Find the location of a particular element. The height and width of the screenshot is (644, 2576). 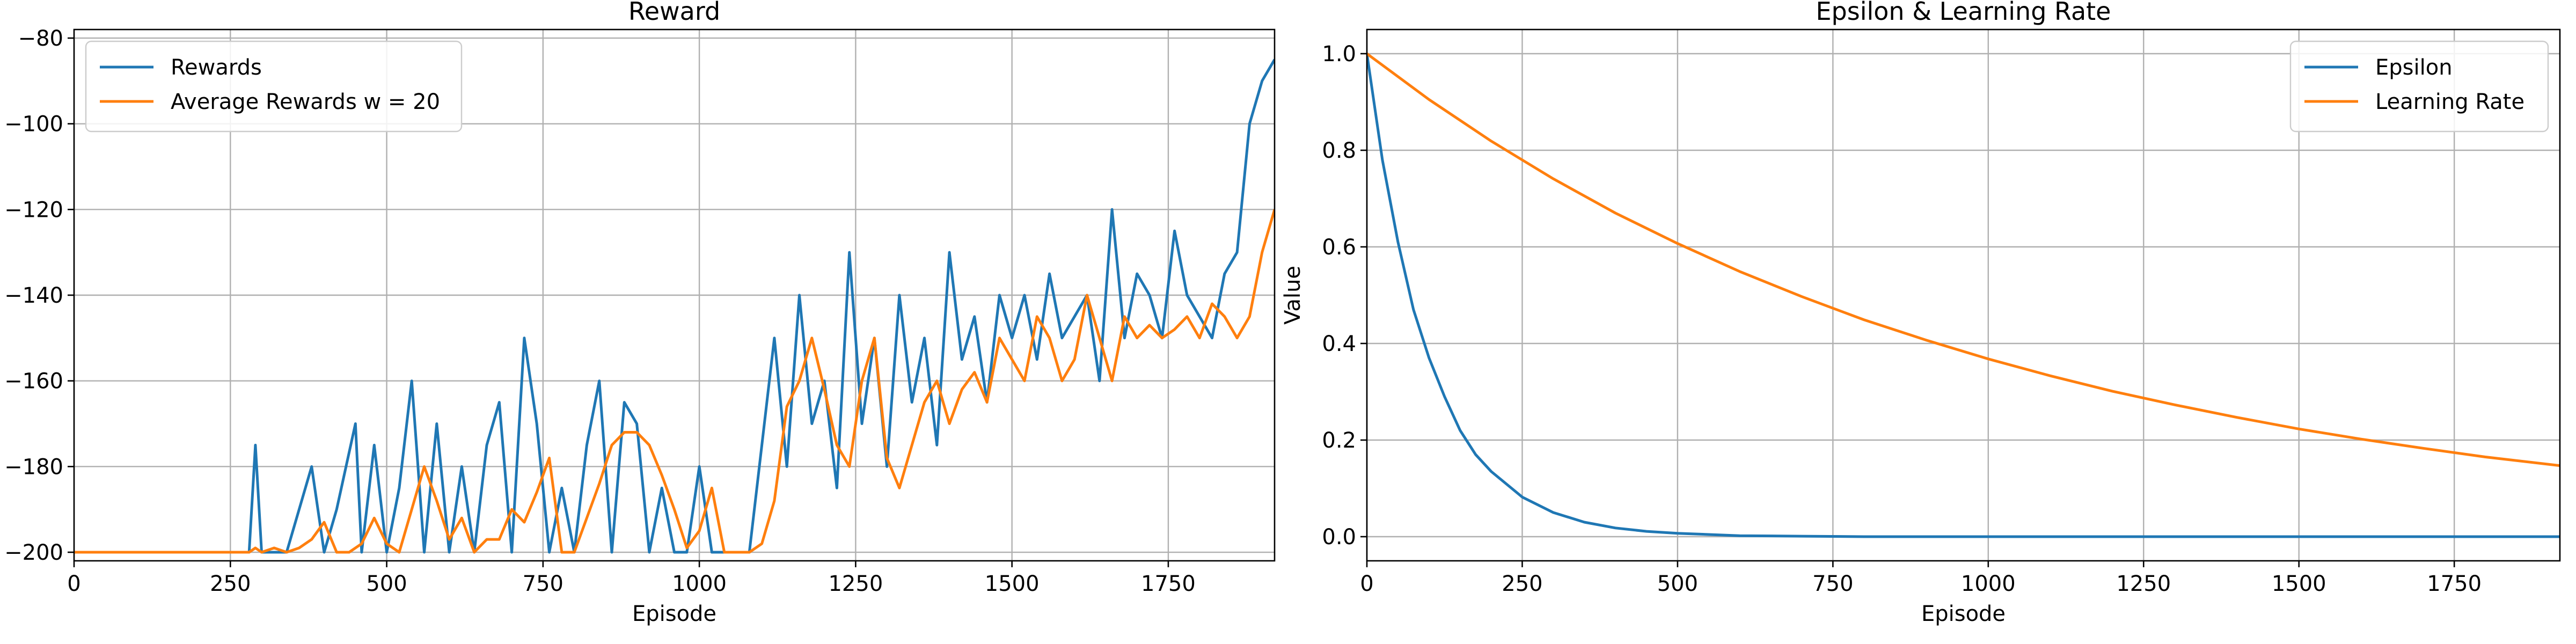

legend-label: Rewards is located at coordinates (216, 67).